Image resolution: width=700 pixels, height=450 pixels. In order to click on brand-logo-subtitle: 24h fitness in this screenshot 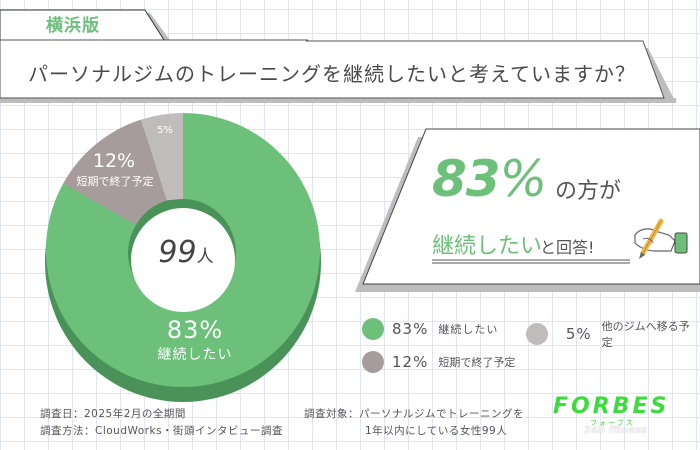, I will do `click(615, 430)`.